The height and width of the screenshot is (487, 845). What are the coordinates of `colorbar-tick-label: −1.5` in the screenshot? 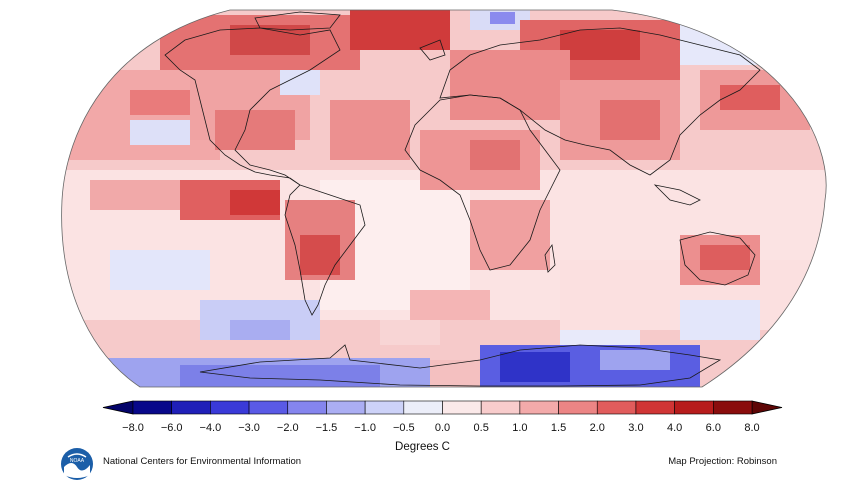 It's located at (326, 428).